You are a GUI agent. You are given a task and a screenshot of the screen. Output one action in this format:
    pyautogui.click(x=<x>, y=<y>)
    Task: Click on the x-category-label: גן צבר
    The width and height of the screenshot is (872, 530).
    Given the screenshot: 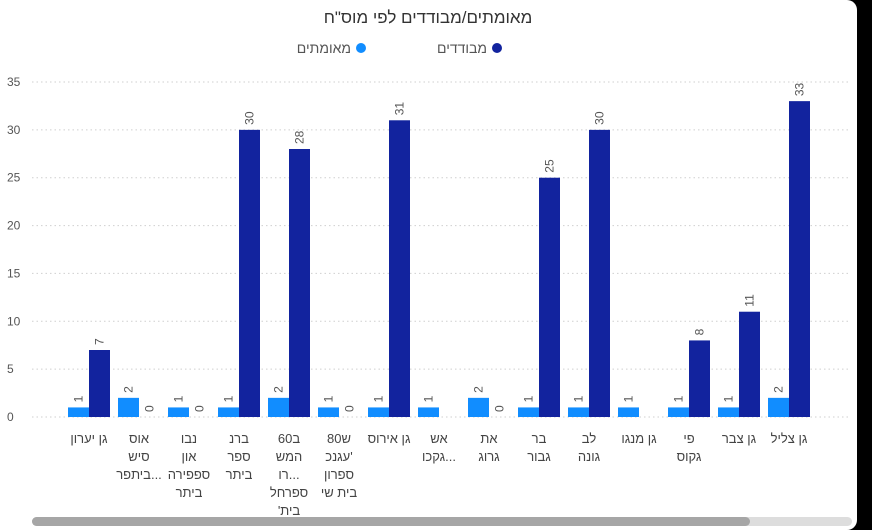 What is the action you would take?
    pyautogui.click(x=739, y=438)
    